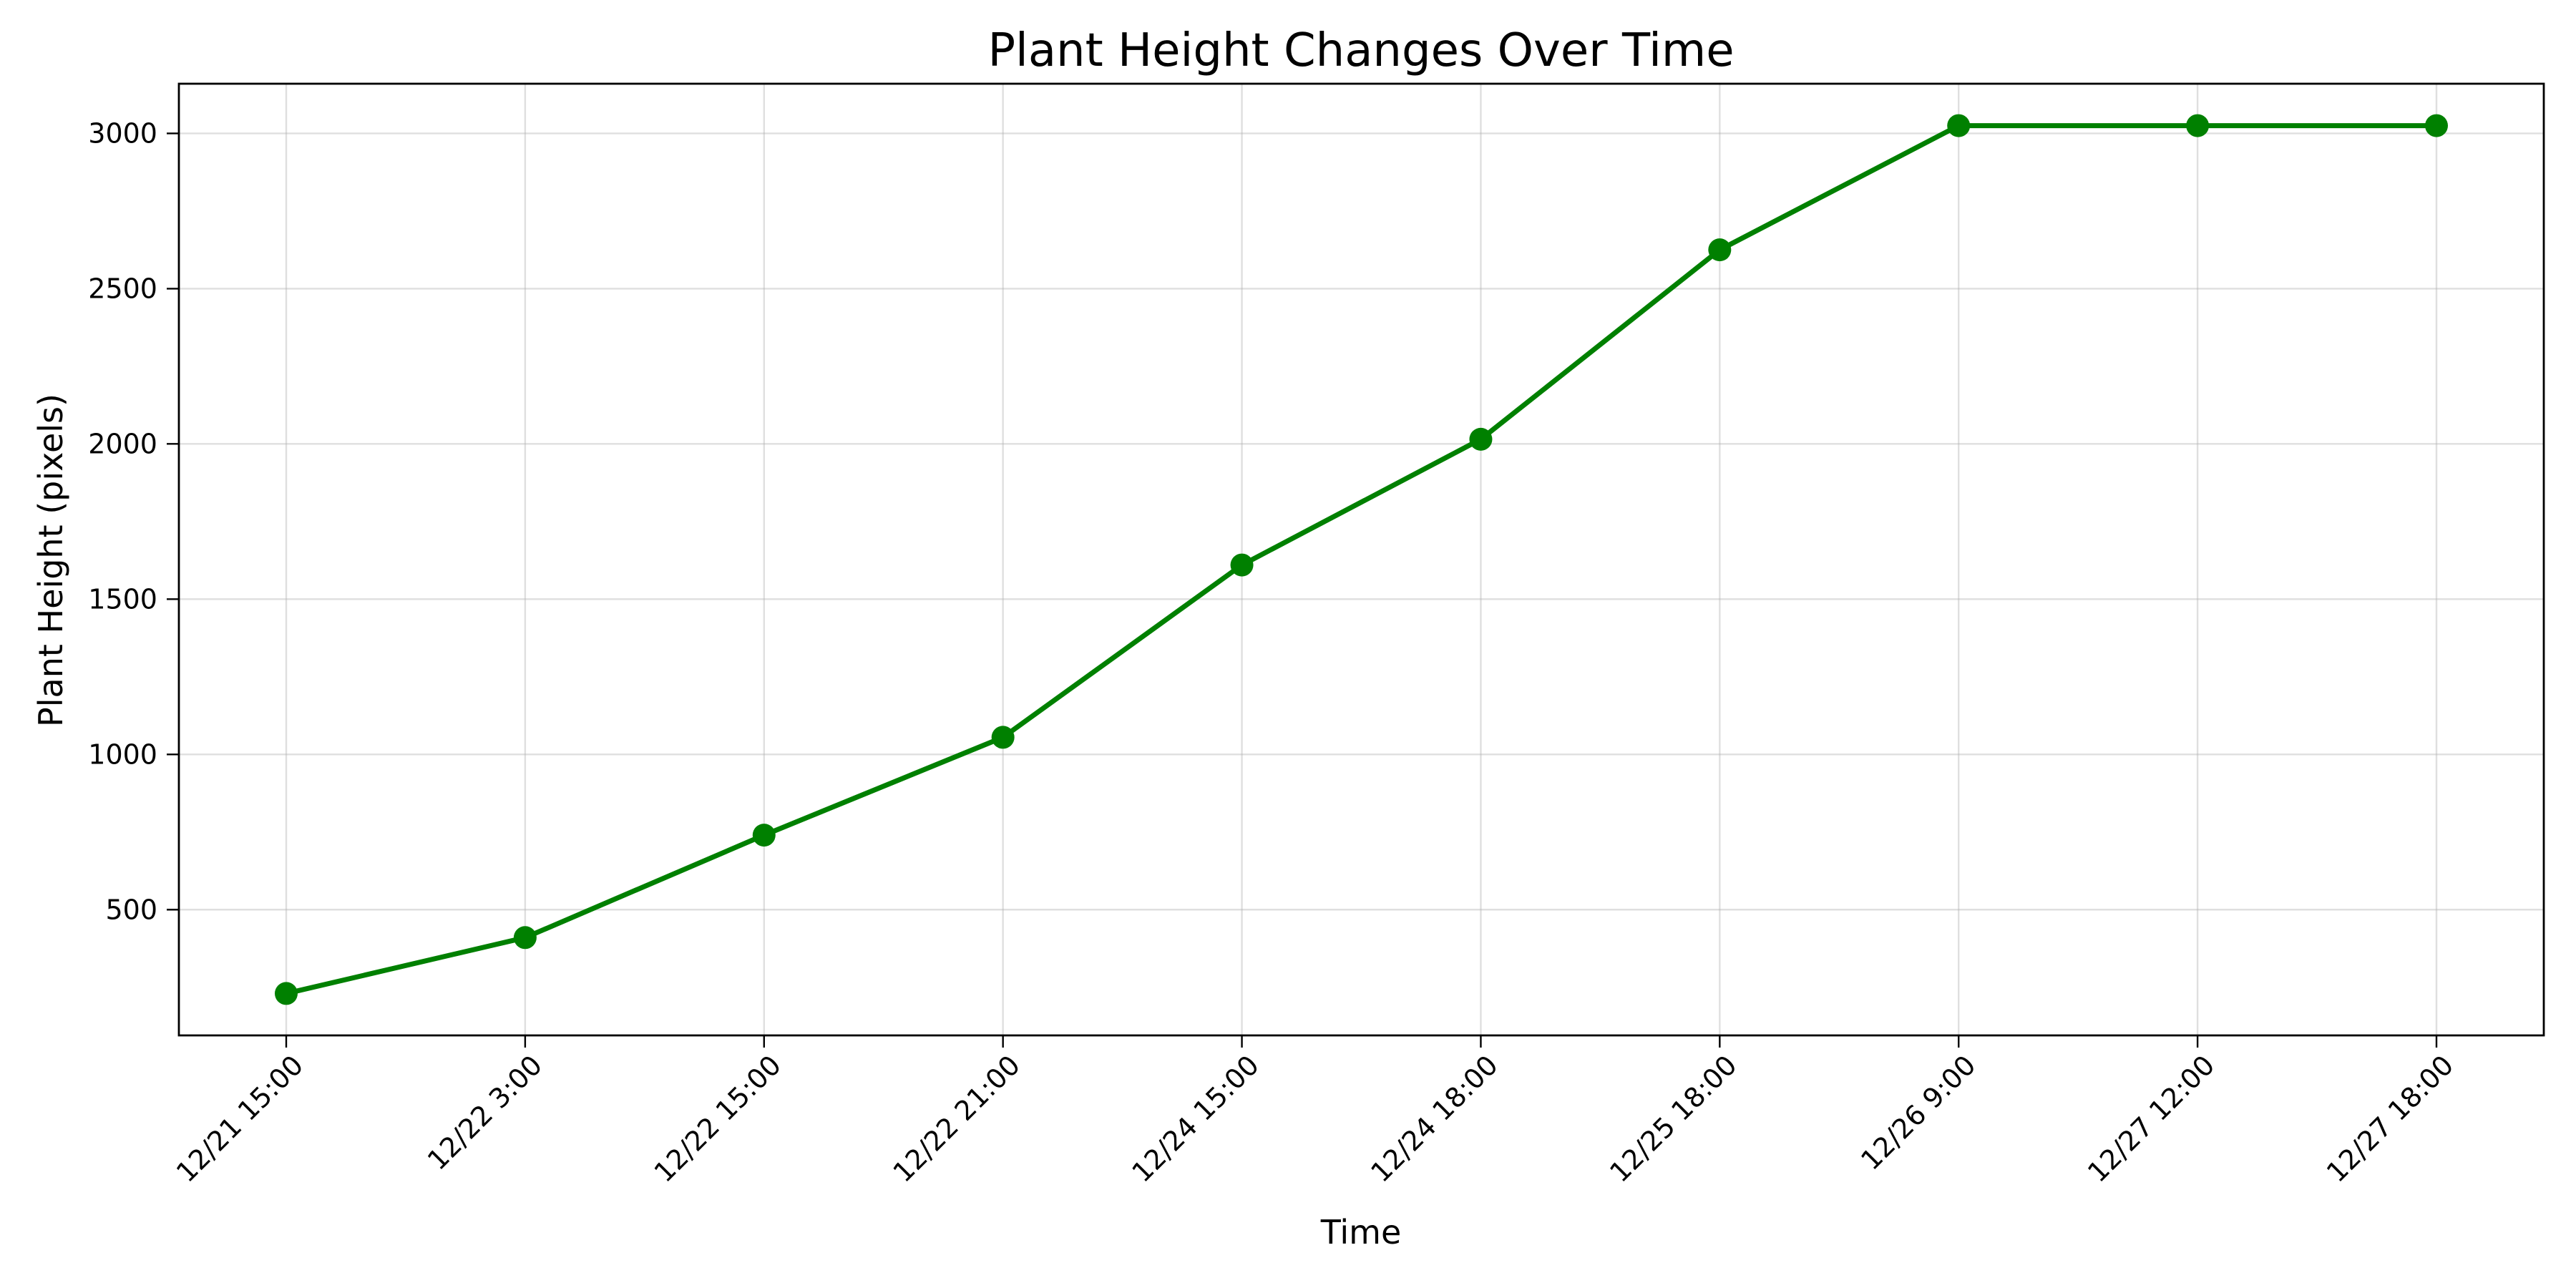 The image size is (2576, 1288). I want to click on y-tick-label: 3000, so click(122, 133).